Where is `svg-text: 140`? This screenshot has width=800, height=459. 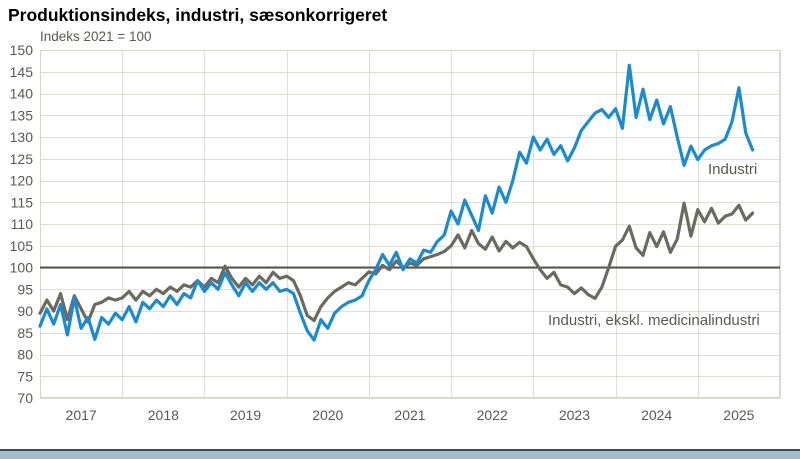 svg-text: 140 is located at coordinates (22, 94).